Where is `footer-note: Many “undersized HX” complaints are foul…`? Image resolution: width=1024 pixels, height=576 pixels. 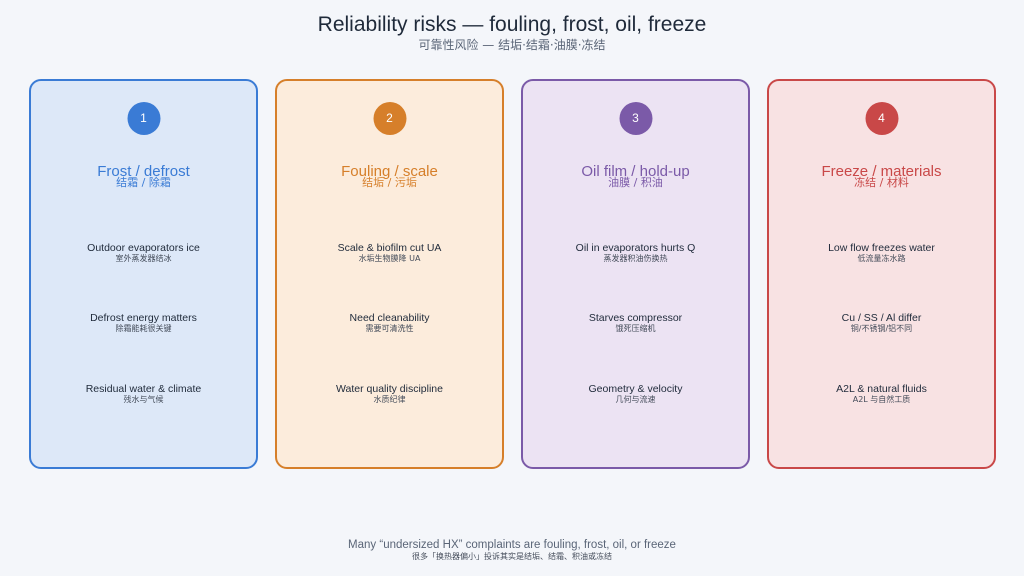 footer-note: Many “undersized HX” complaints are foul… is located at coordinates (512, 545).